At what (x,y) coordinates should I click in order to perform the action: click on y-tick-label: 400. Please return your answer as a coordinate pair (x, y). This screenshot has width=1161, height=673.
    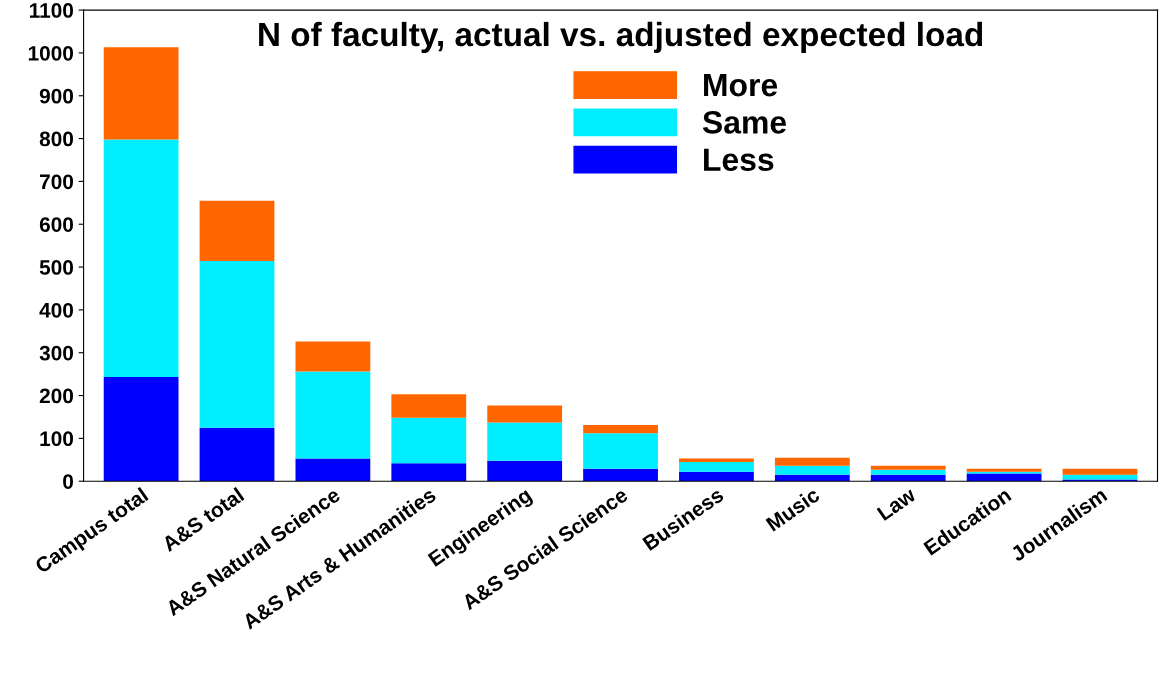
    Looking at the image, I should click on (56, 310).